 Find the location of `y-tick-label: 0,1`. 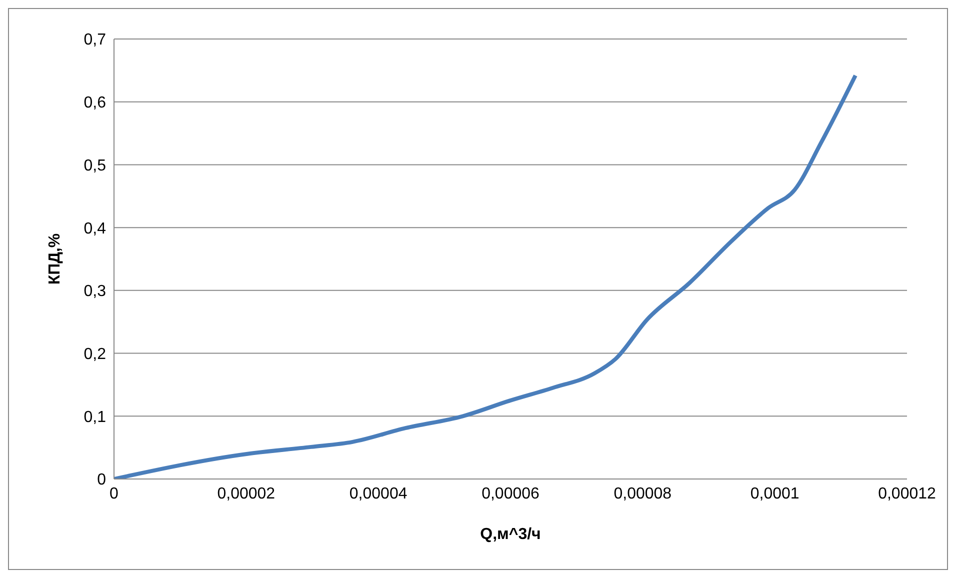

y-tick-label: 0,1 is located at coordinates (95, 417).